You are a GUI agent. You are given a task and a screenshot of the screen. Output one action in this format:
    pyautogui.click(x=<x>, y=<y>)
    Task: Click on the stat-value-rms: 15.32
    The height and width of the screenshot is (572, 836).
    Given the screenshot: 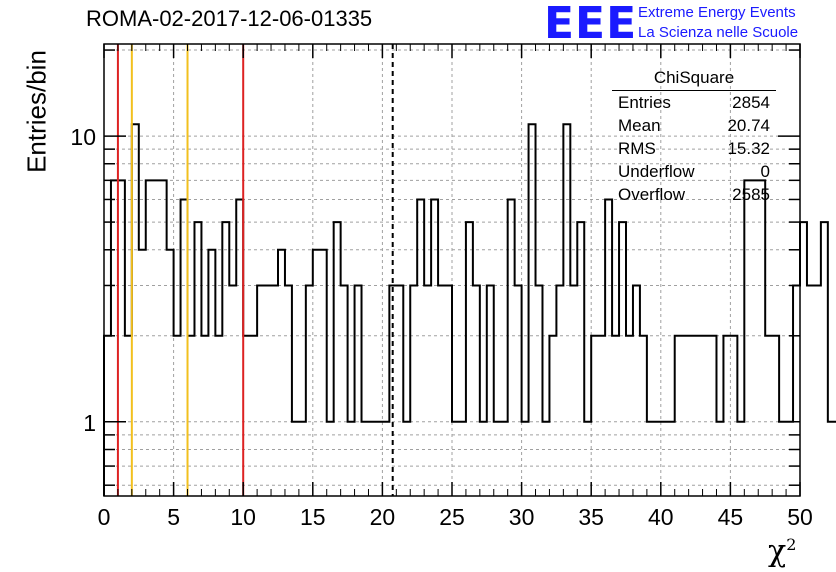 What is the action you would take?
    pyautogui.click(x=748, y=148)
    